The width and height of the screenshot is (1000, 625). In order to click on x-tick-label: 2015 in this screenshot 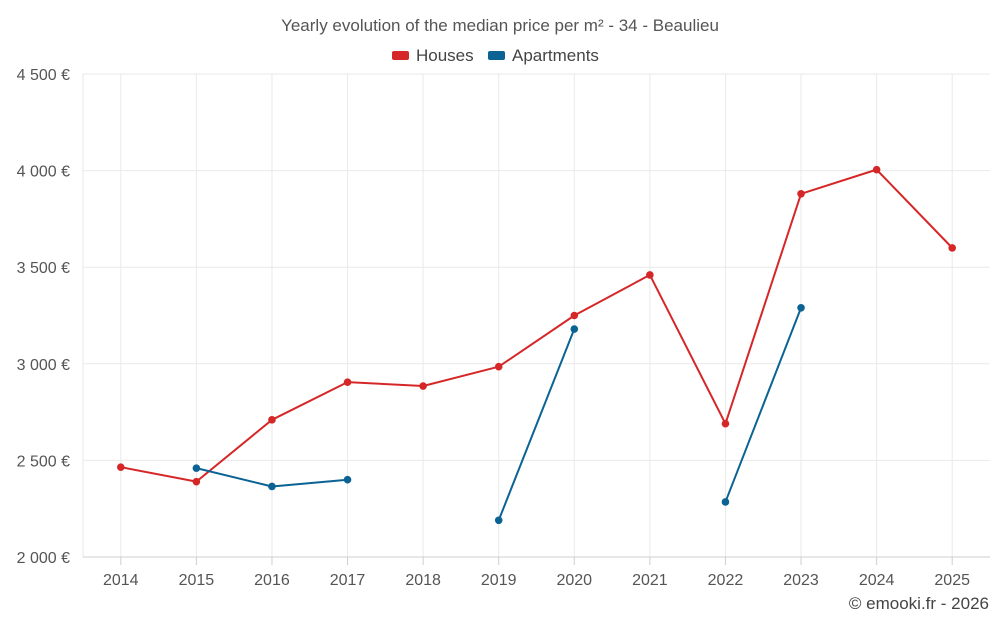, I will do `click(197, 580)`.